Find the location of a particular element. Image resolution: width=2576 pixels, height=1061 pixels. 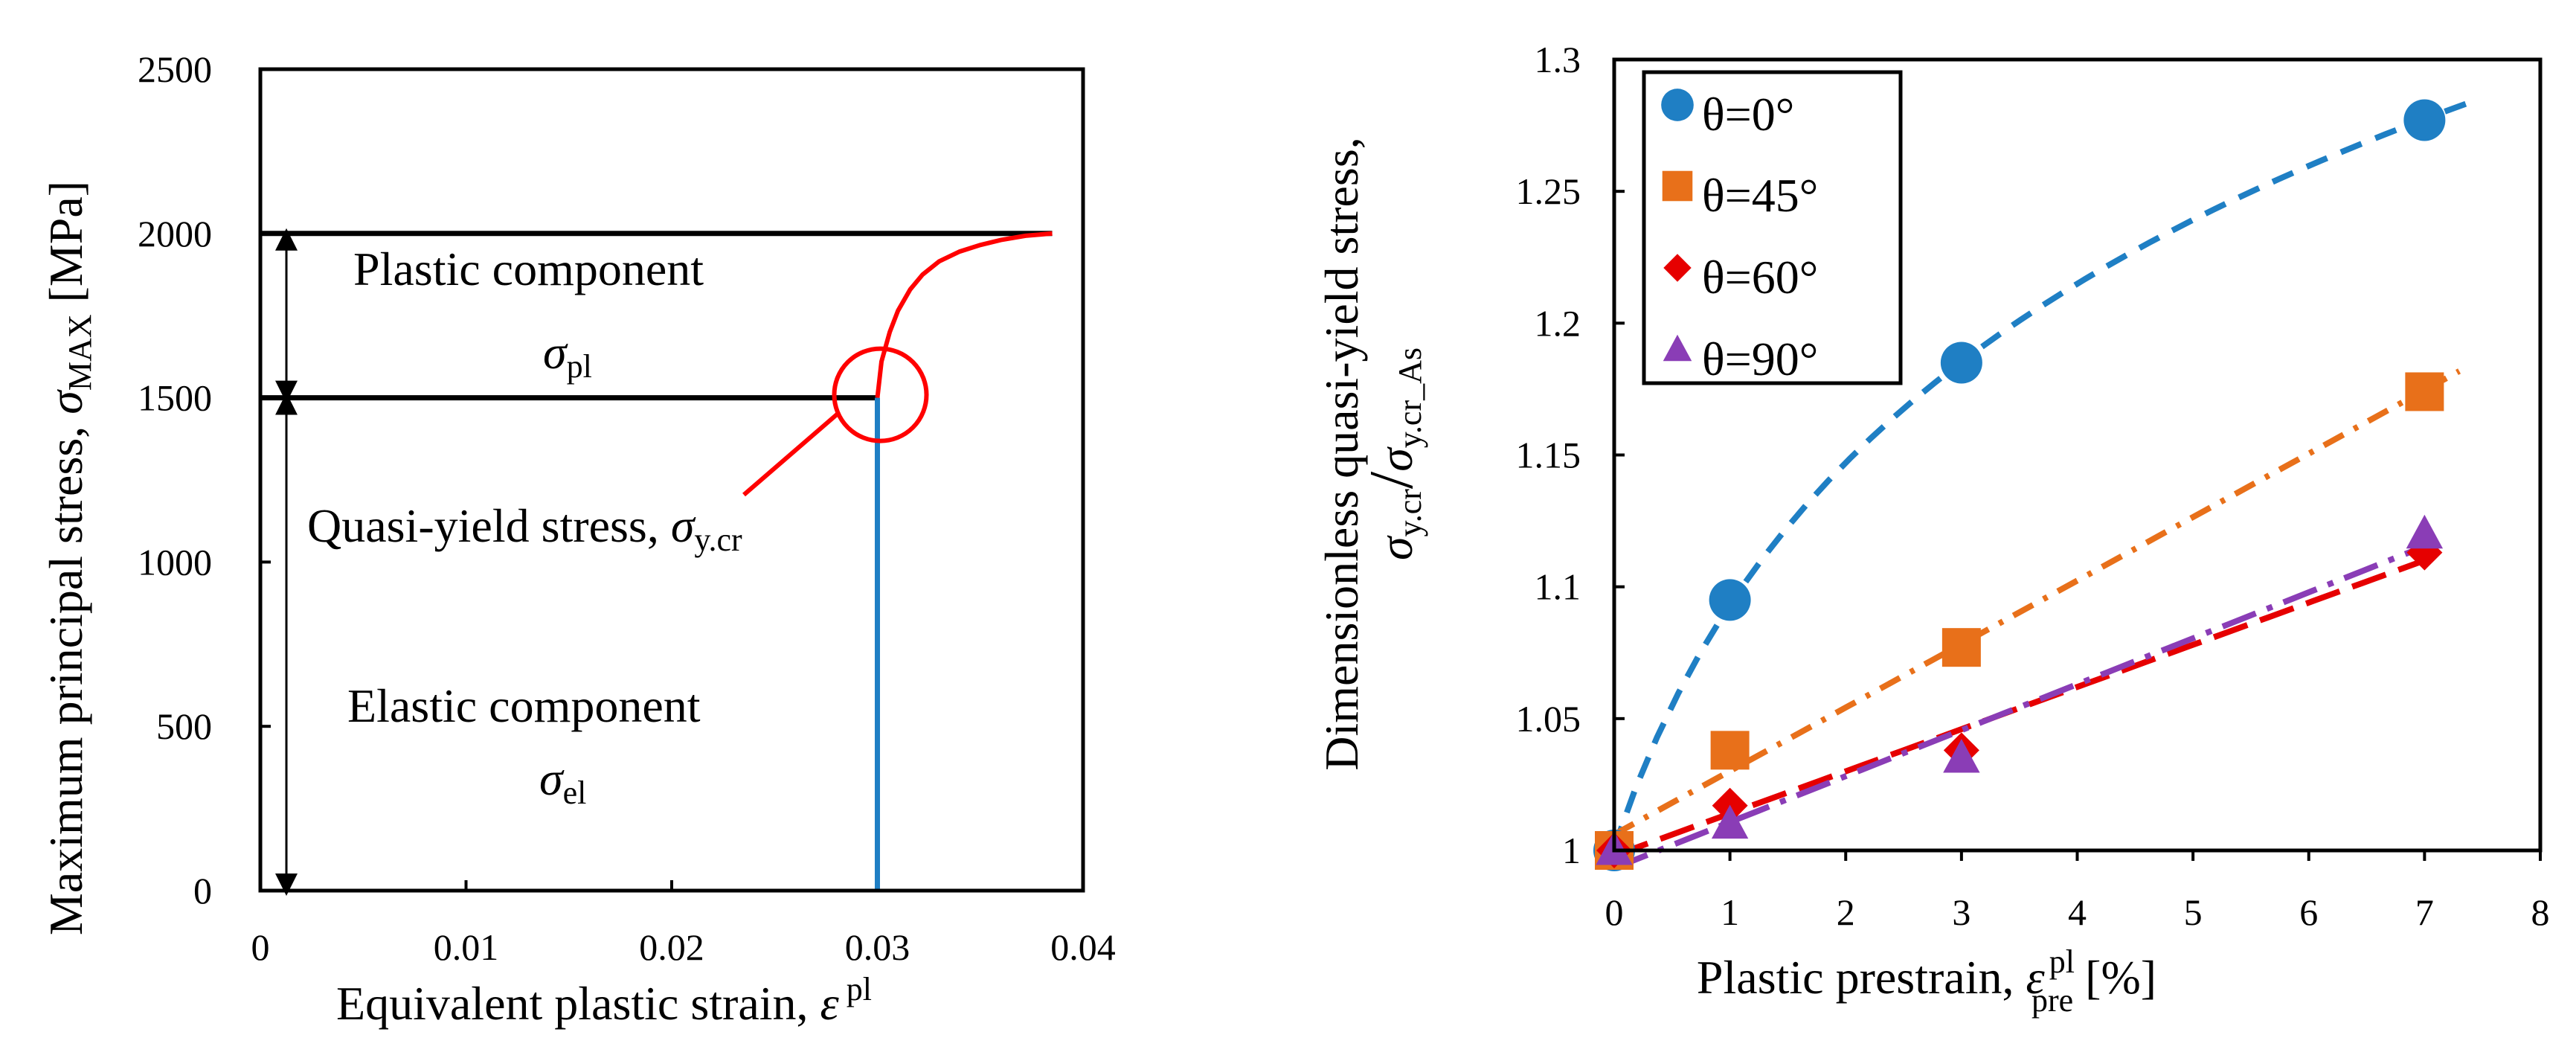

left-x-axis-label-text: Equivalent plastic strain, is located at coordinates (578, 1003).